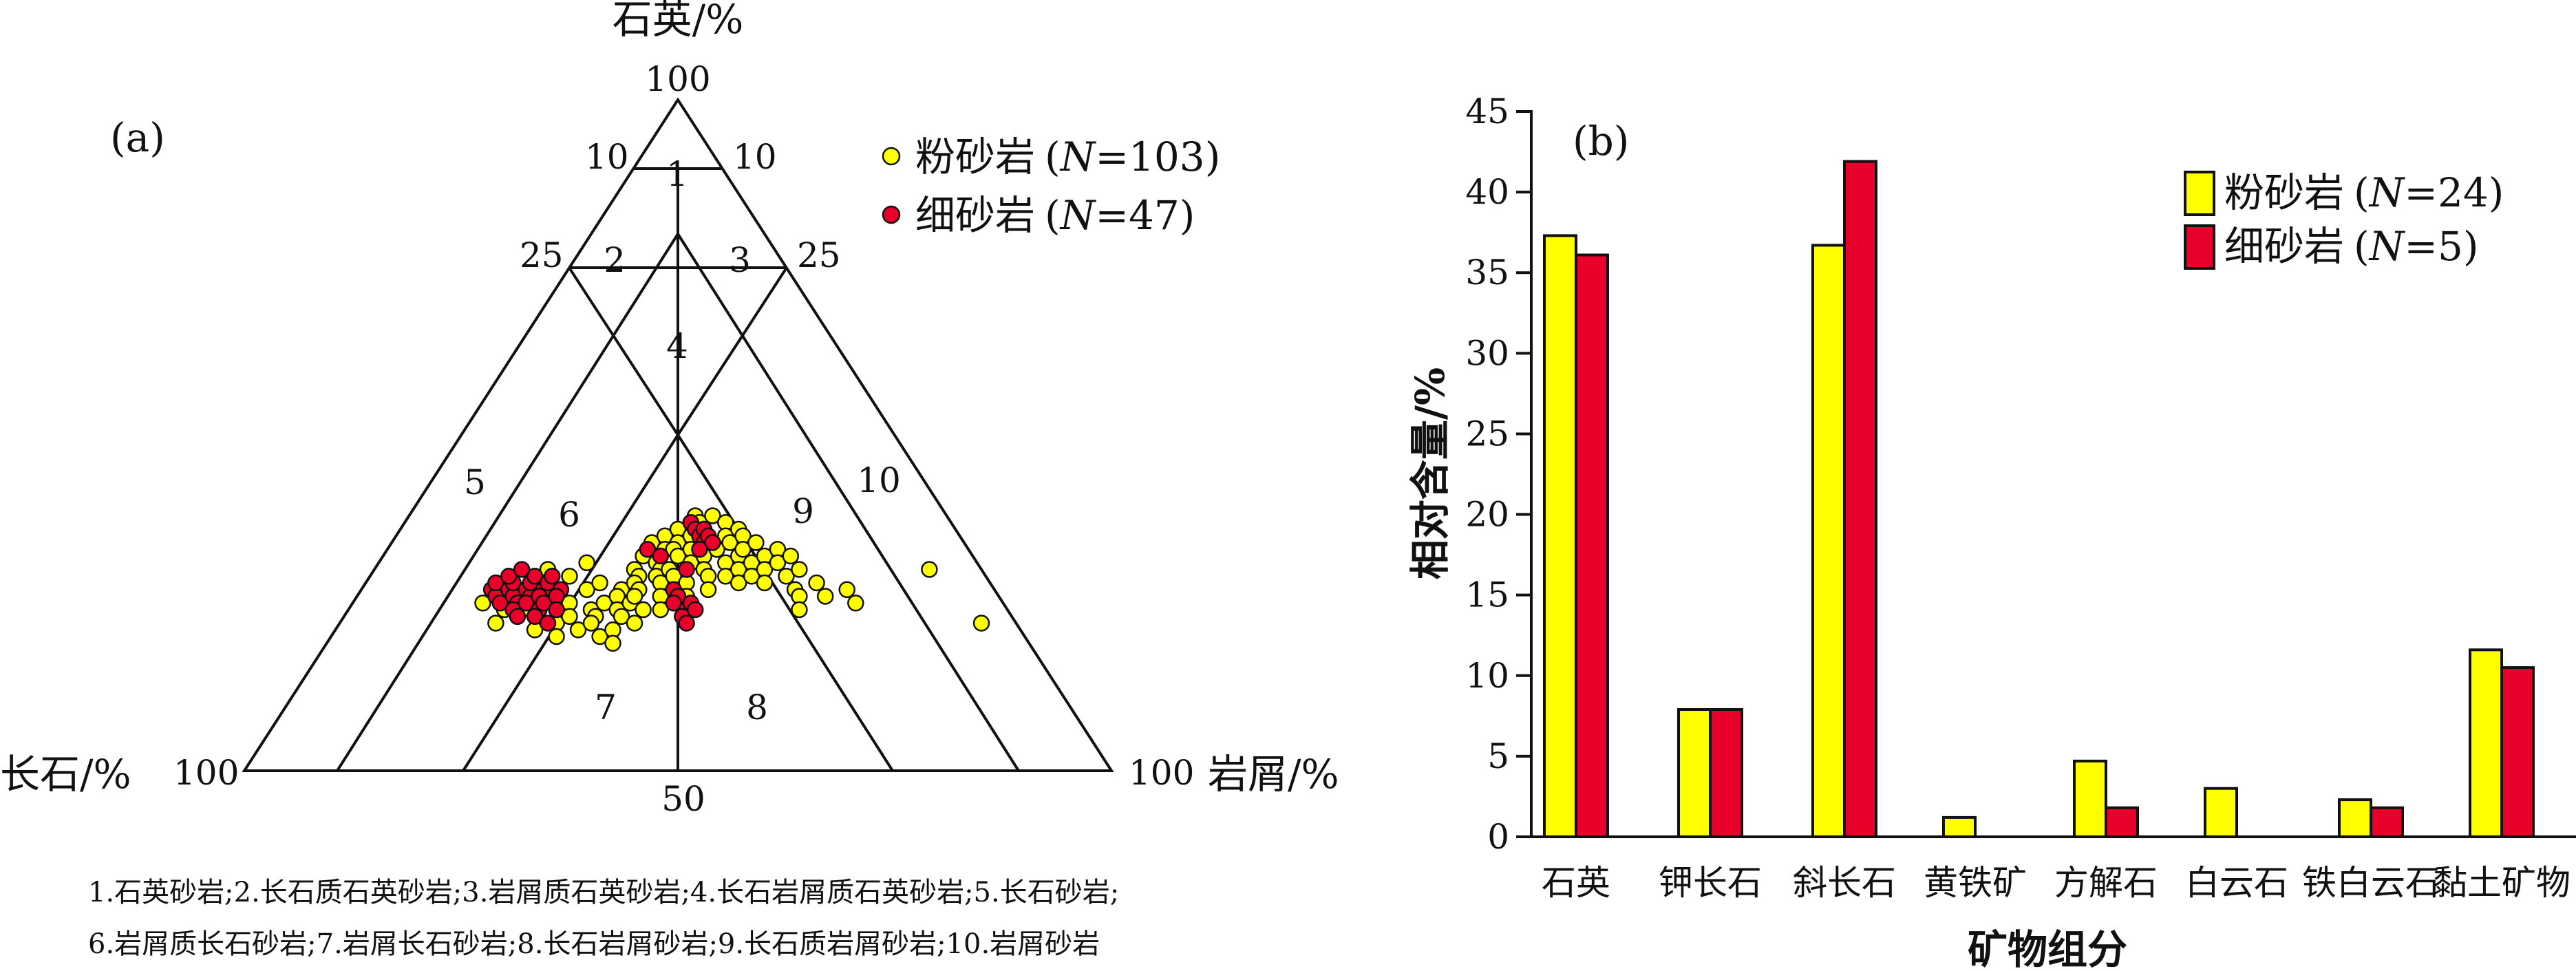 This screenshot has height=971, width=2576. Describe the element at coordinates (2344, 219) in the screenshot. I see `bar-legend: 粉砂岩 (N=24) 细砂岩 (N=5)` at that location.